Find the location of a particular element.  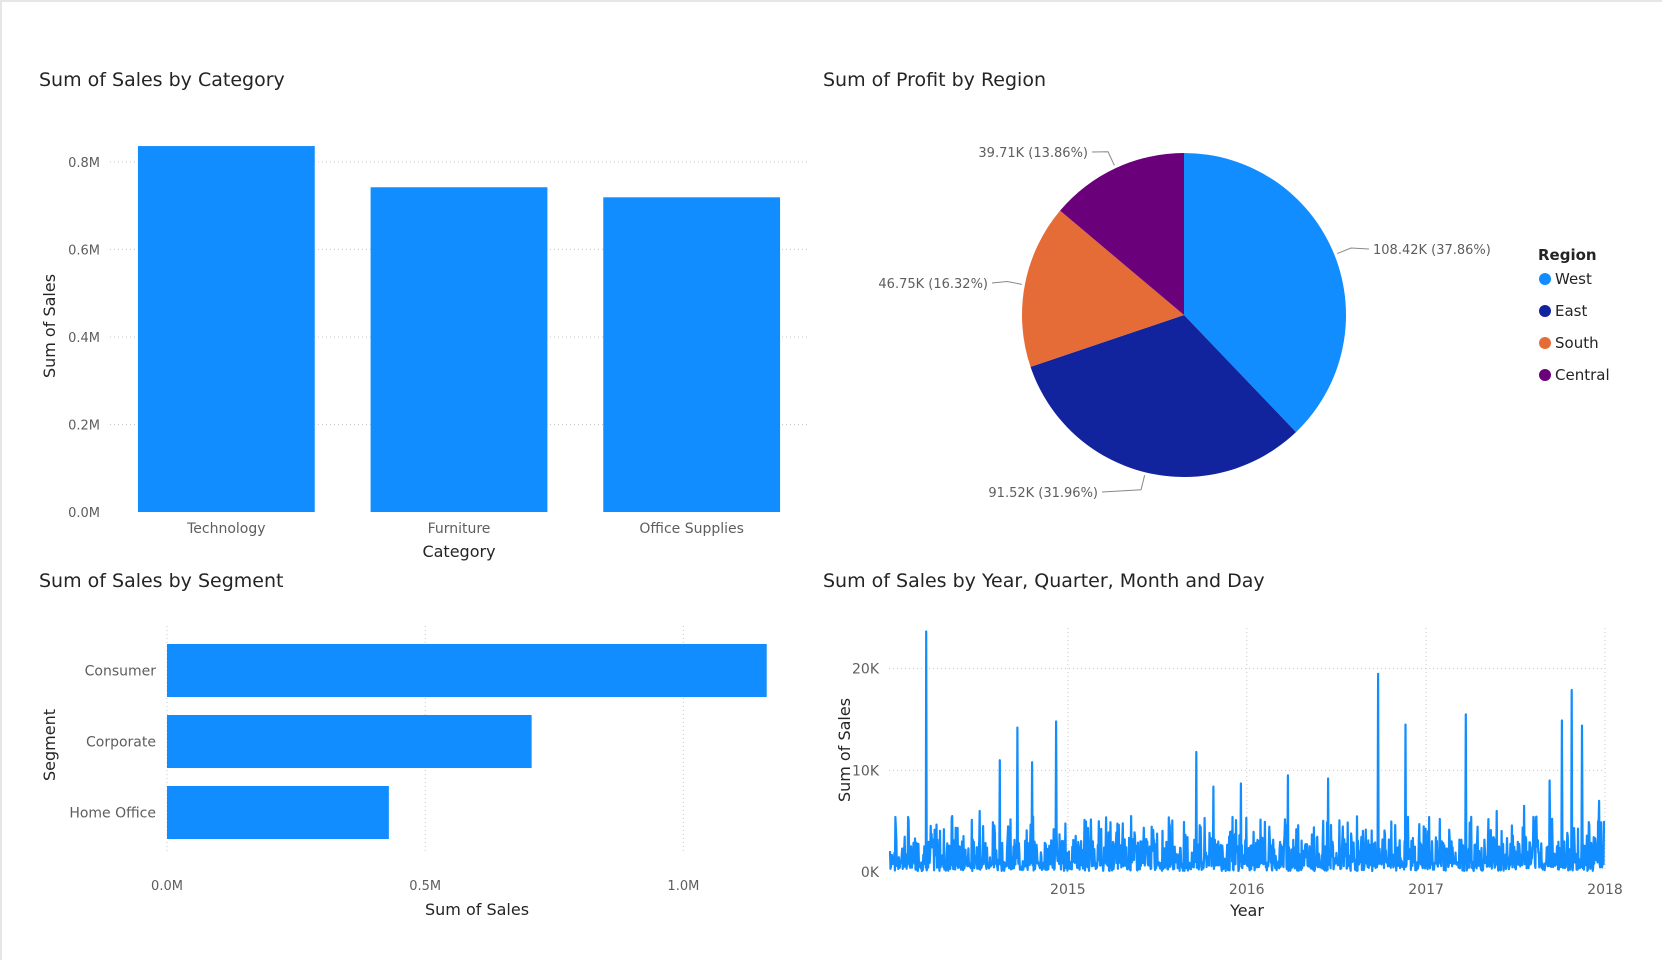

legend-label-west: West is located at coordinates (1573, 279).